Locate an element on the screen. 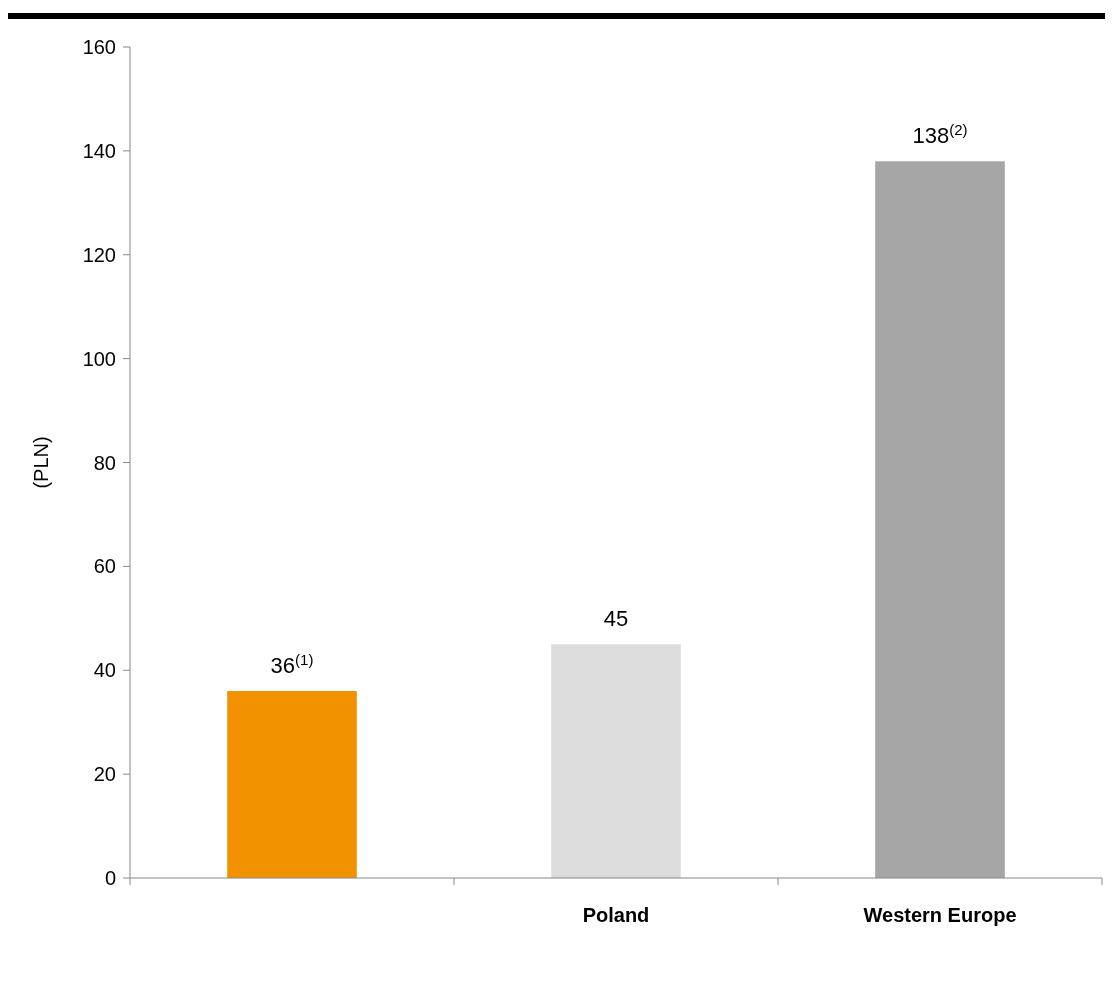  data-label: 36$^{(1)}$ is located at coordinates (292, 664).